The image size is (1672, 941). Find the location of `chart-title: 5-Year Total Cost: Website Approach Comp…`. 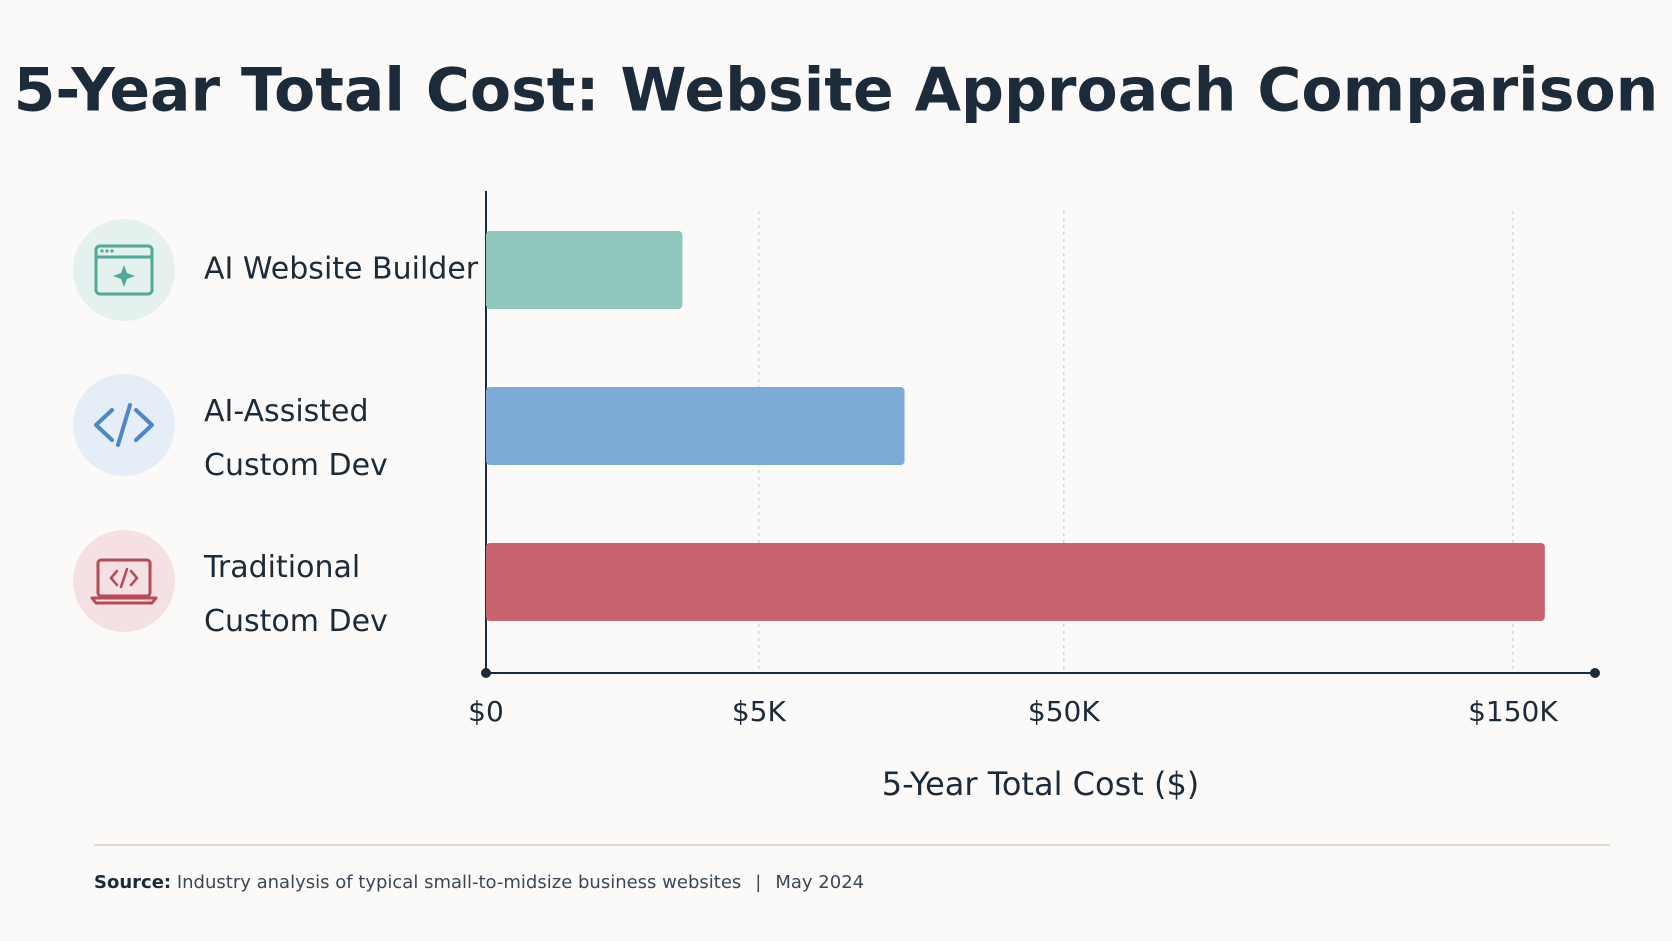

chart-title: 5-Year Total Cost: Website Approach Comp… is located at coordinates (836, 91).